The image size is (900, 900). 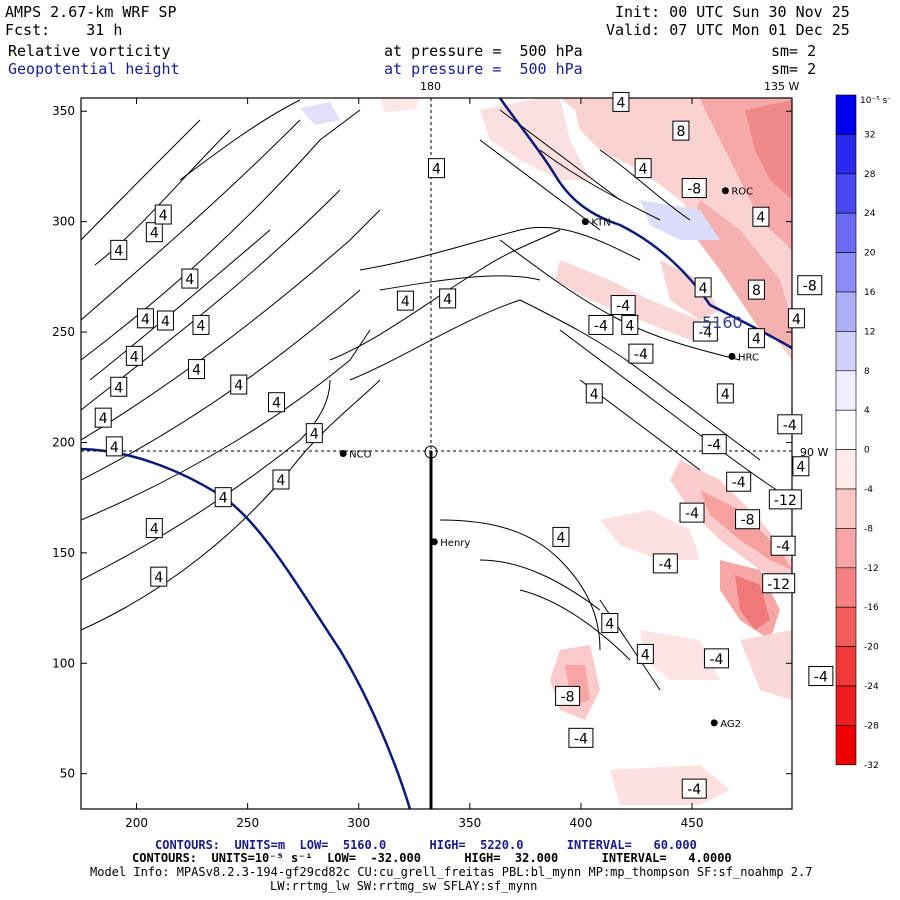 I want to click on station-roc: ROC, so click(x=737, y=192).